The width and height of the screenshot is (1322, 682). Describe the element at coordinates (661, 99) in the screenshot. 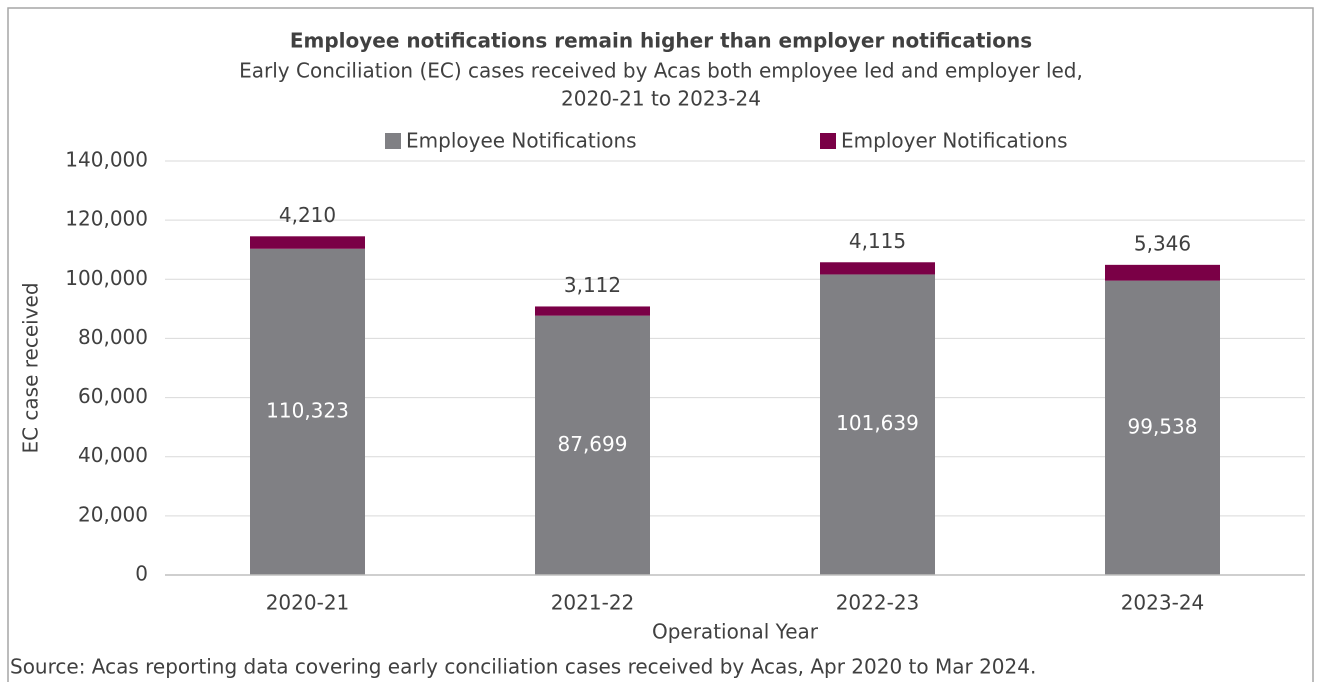

I see `chart-subtitle: 2020-21 to 2023-24` at that location.